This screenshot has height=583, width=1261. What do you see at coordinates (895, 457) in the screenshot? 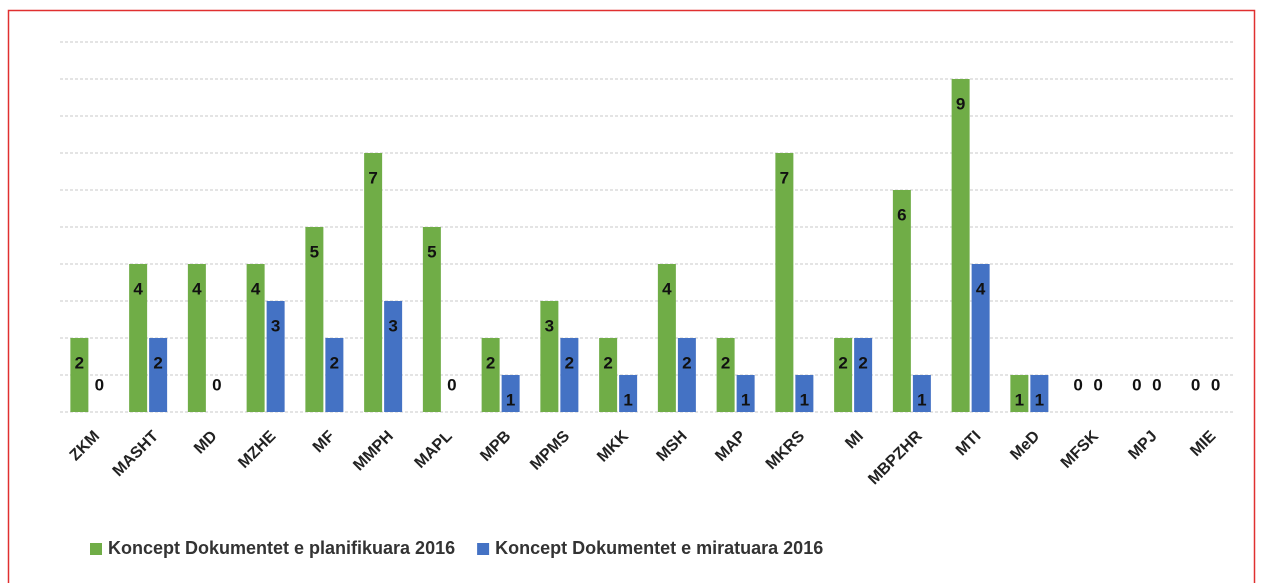
I see `x-tick-label: MBPZHR` at bounding box center [895, 457].